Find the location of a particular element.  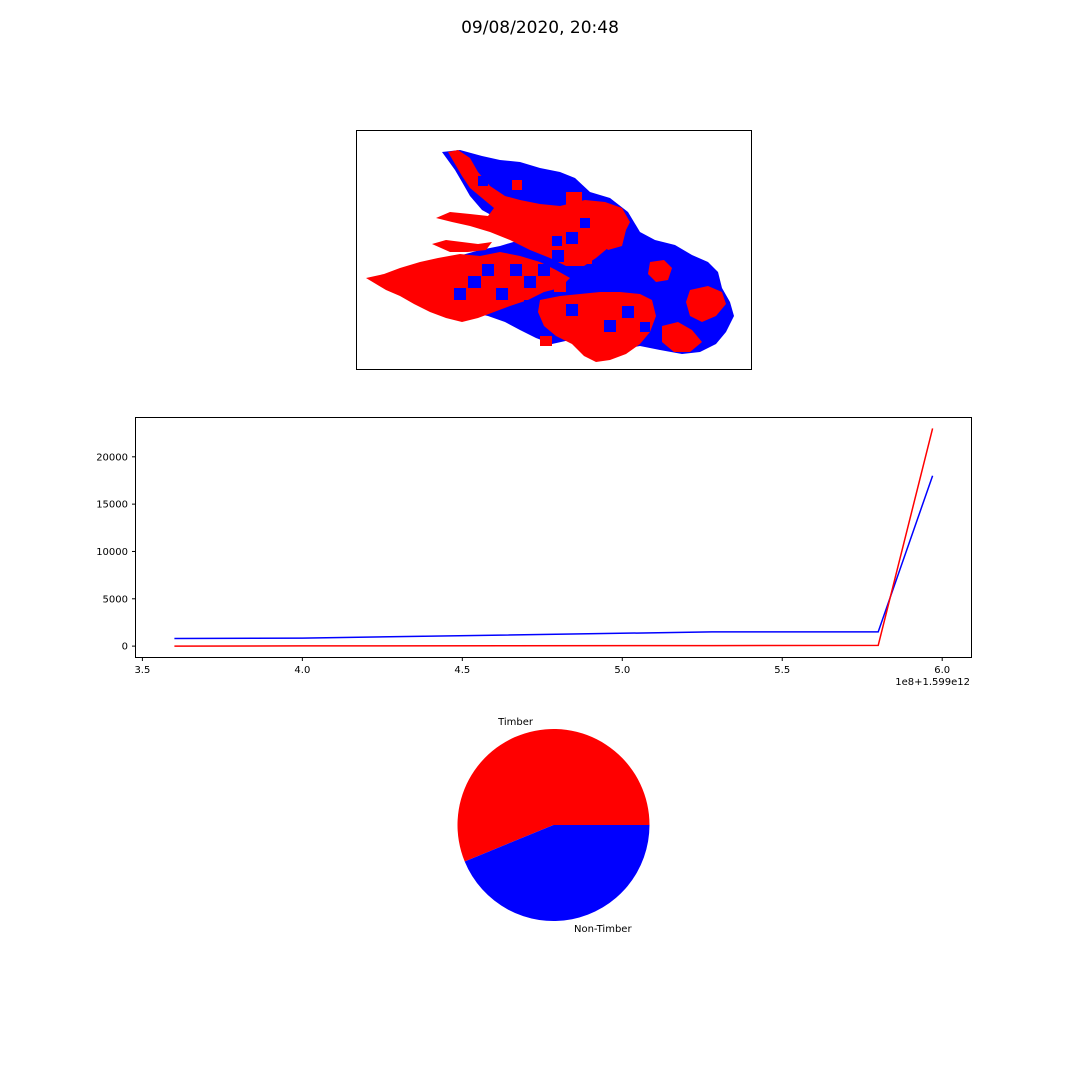

y-tick-label: 20000 is located at coordinates (112, 457).